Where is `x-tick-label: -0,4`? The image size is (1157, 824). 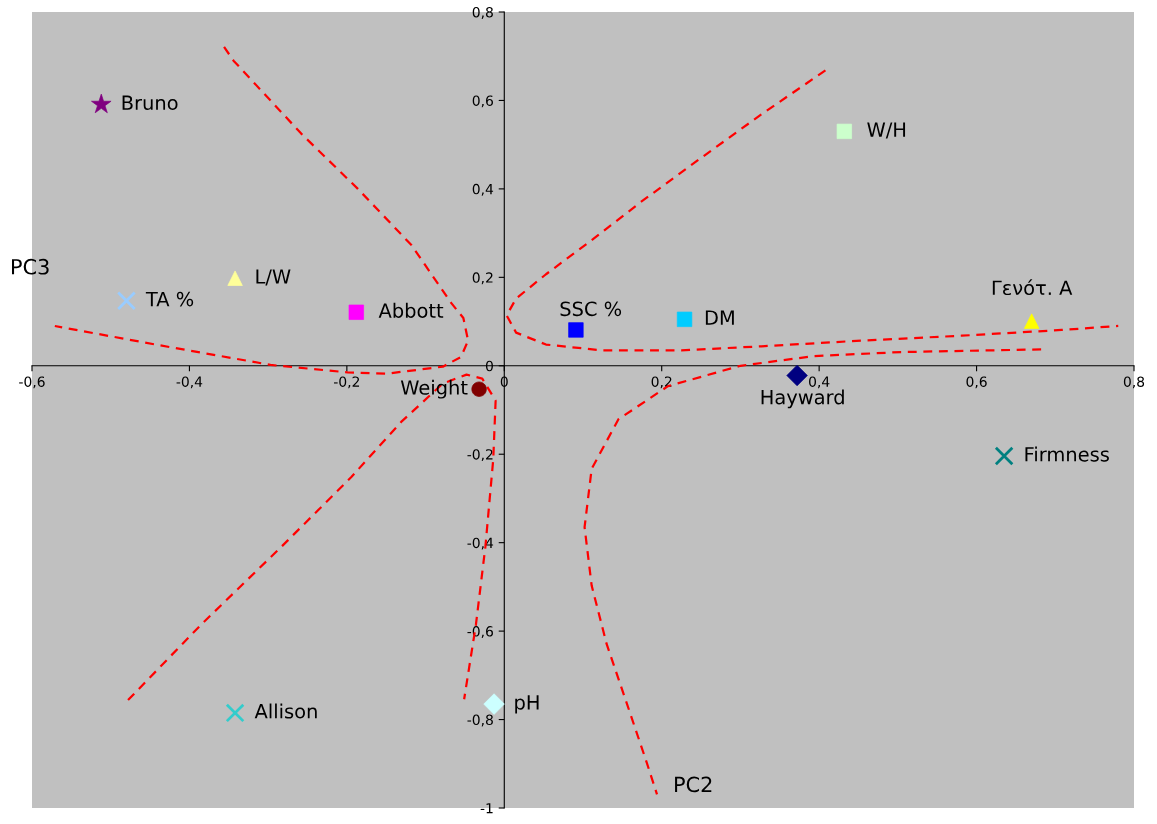
x-tick-label: -0,4 is located at coordinates (189, 382).